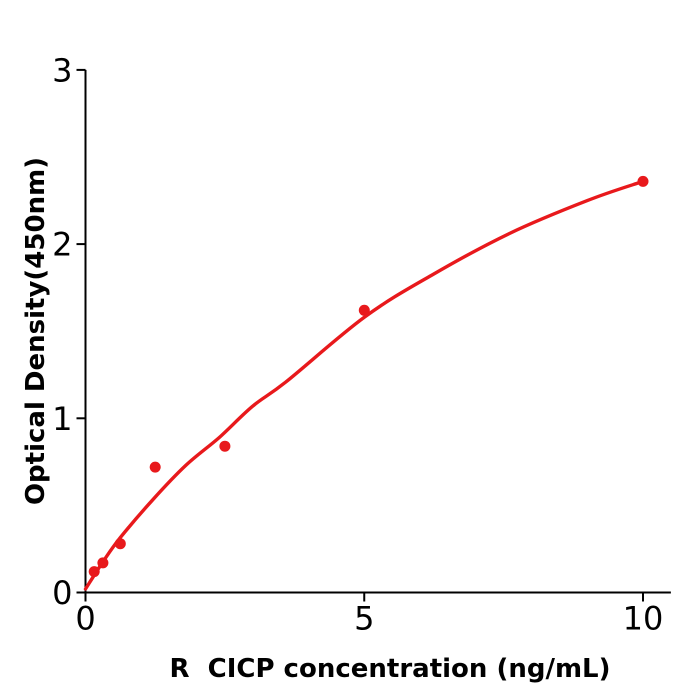 The height and width of the screenshot is (700, 700). I want to click on y-tick-label: 0, so click(62, 593).